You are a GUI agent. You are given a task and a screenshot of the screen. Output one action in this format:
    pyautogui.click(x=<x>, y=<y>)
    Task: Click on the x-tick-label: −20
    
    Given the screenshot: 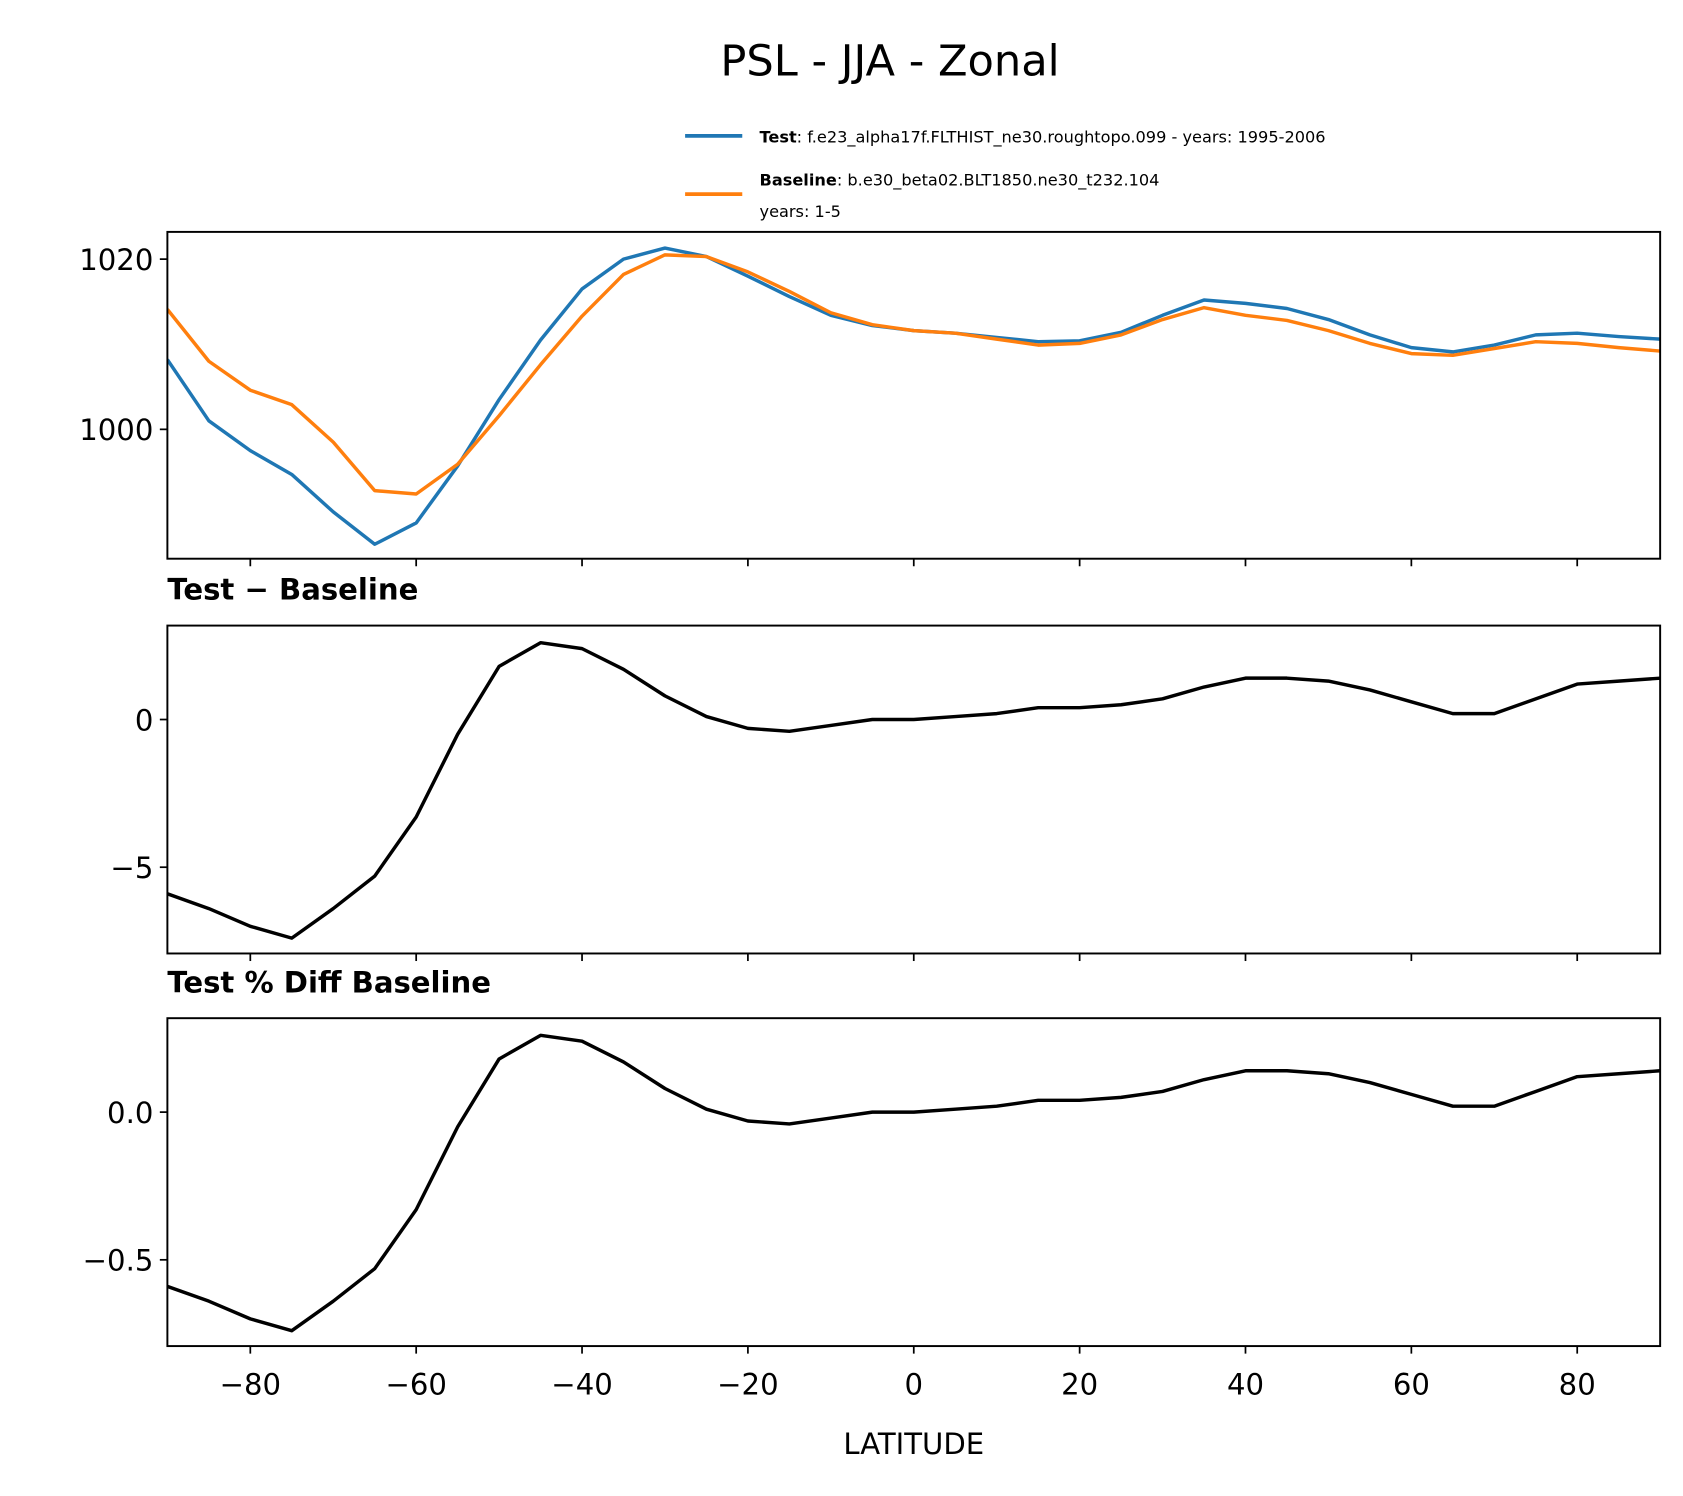 What is the action you would take?
    pyautogui.click(x=747, y=1385)
    